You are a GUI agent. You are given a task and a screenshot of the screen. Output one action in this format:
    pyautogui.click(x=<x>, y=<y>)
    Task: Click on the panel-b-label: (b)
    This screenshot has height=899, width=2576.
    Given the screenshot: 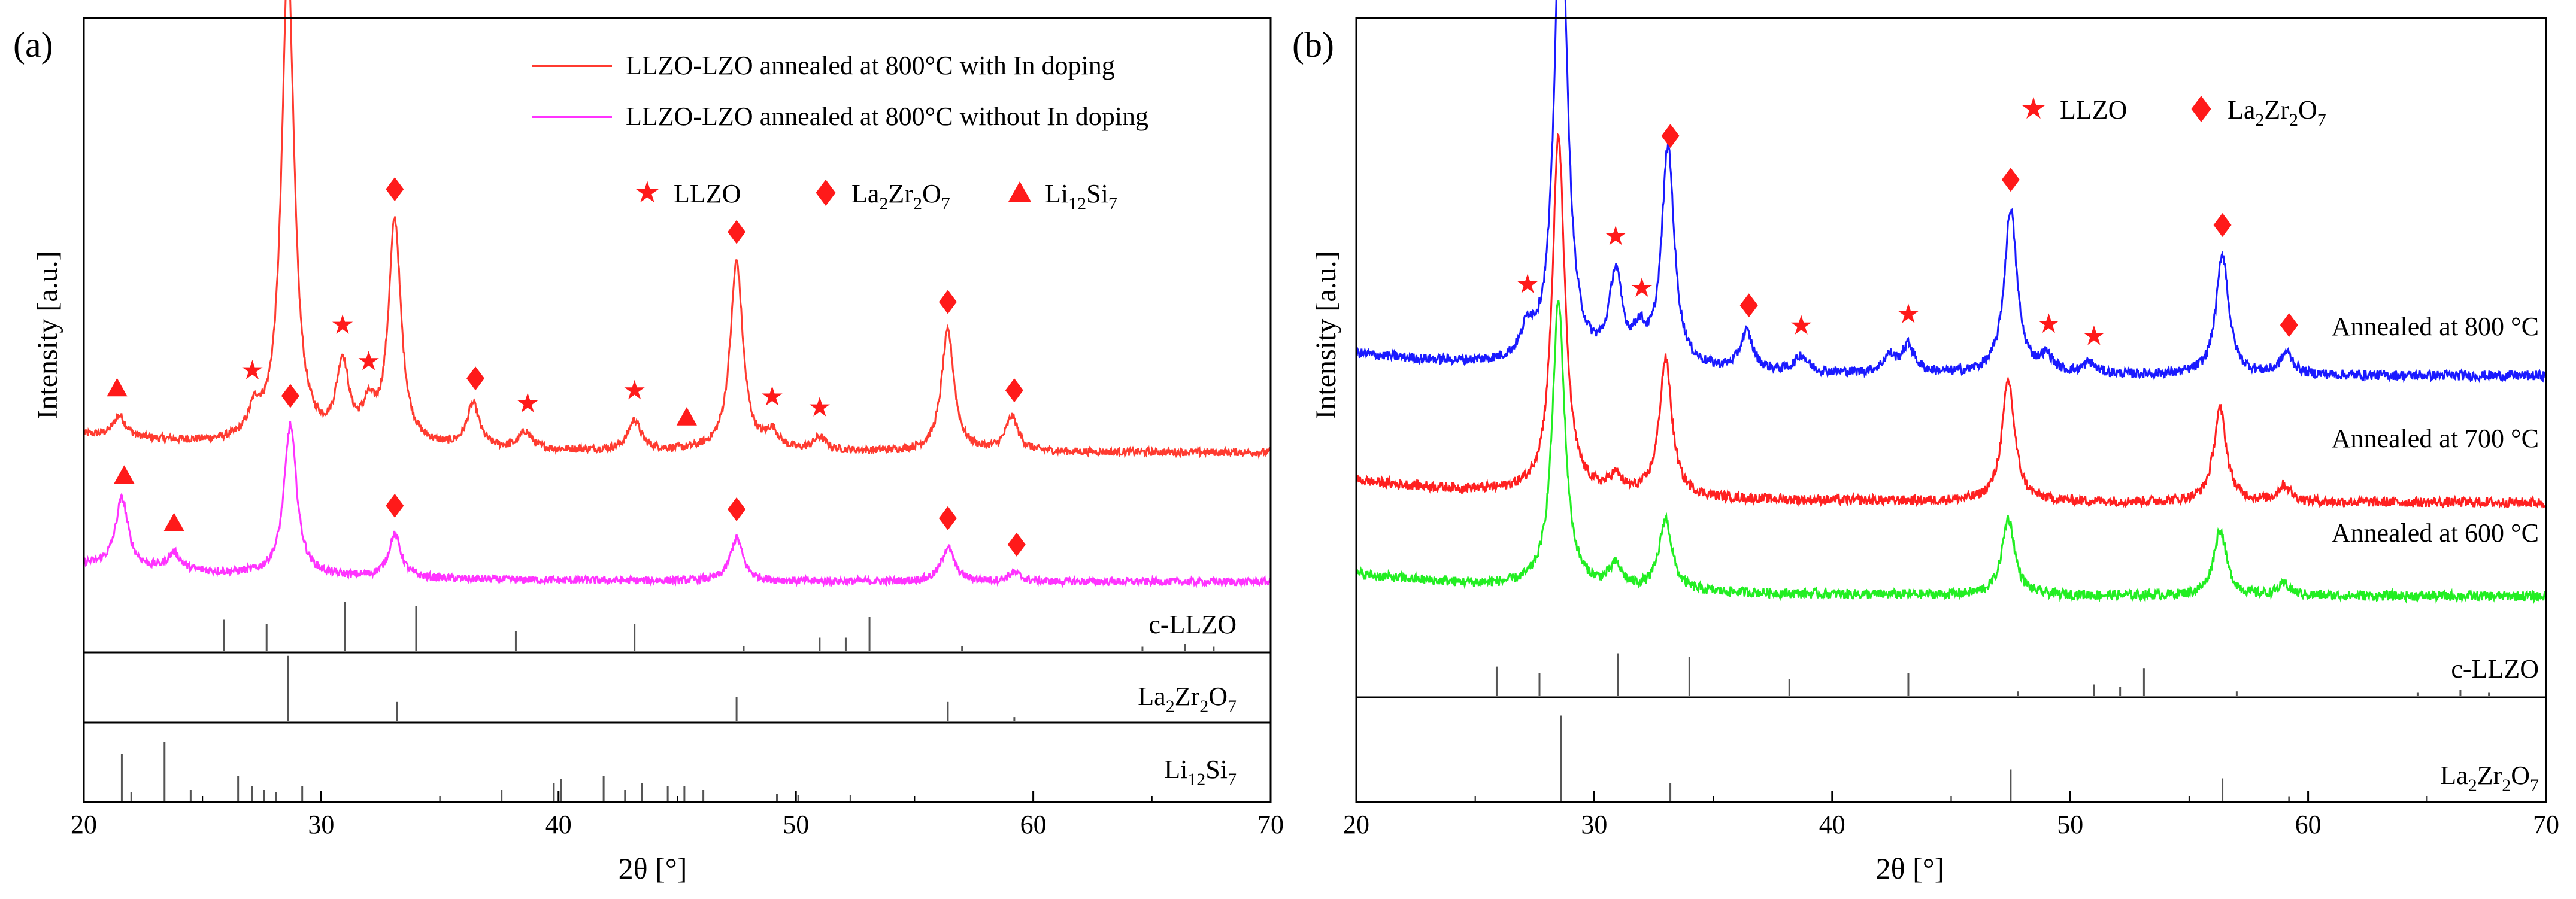 What is the action you would take?
    pyautogui.click(x=1313, y=45)
    